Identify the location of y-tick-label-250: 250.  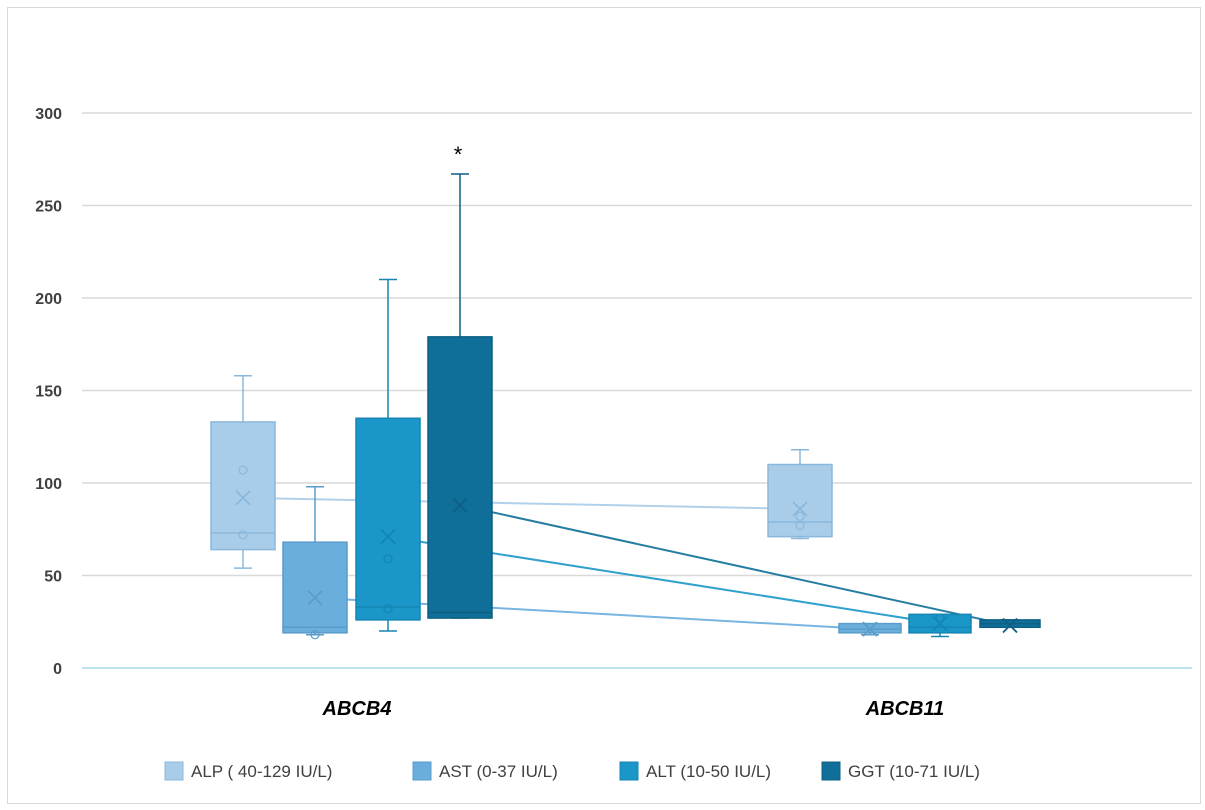
(48, 207).